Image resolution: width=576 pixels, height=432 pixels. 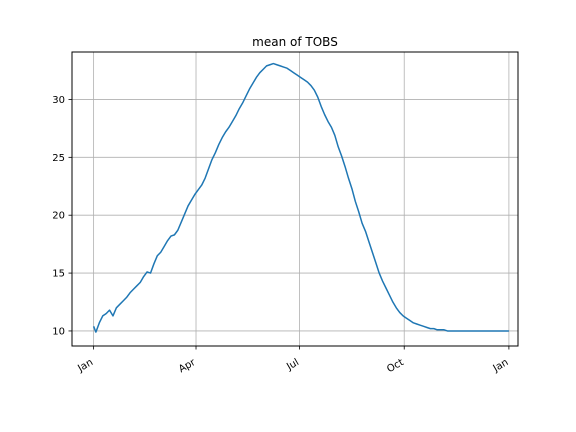 I want to click on y-tick-label: 10, so click(x=58, y=331).